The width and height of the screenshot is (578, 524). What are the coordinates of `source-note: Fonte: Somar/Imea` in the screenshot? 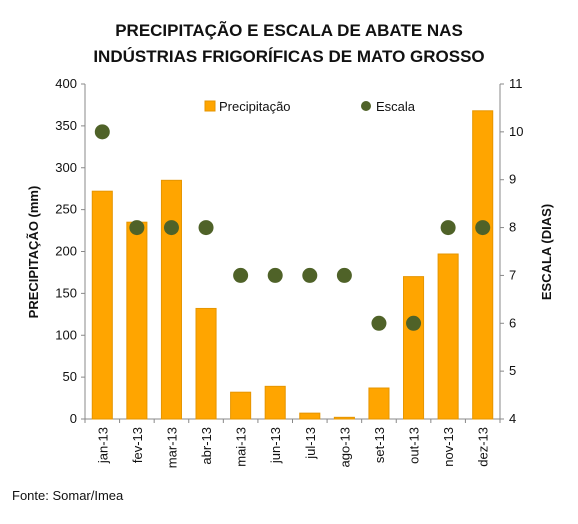 It's located at (68, 495).